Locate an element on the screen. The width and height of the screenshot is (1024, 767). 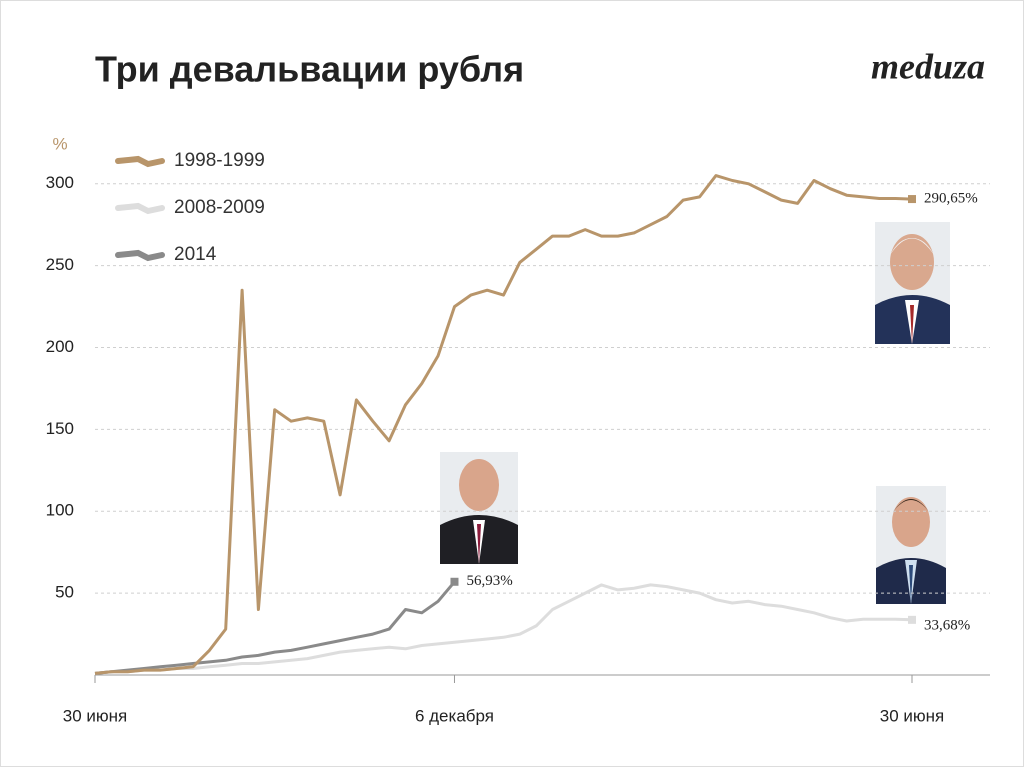
y-tick-label: 100 is located at coordinates (60, 510).